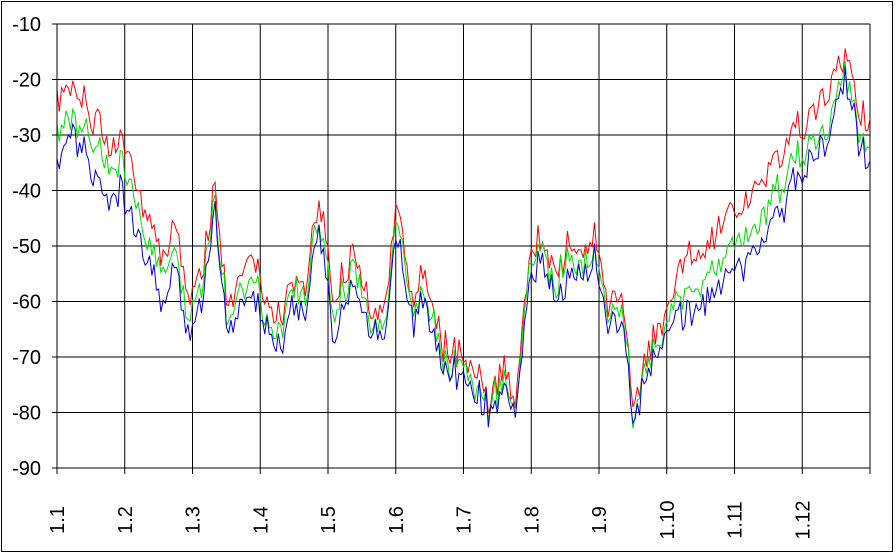  Describe the element at coordinates (26, 192) in the screenshot. I see `y-tick-label: -40` at that location.